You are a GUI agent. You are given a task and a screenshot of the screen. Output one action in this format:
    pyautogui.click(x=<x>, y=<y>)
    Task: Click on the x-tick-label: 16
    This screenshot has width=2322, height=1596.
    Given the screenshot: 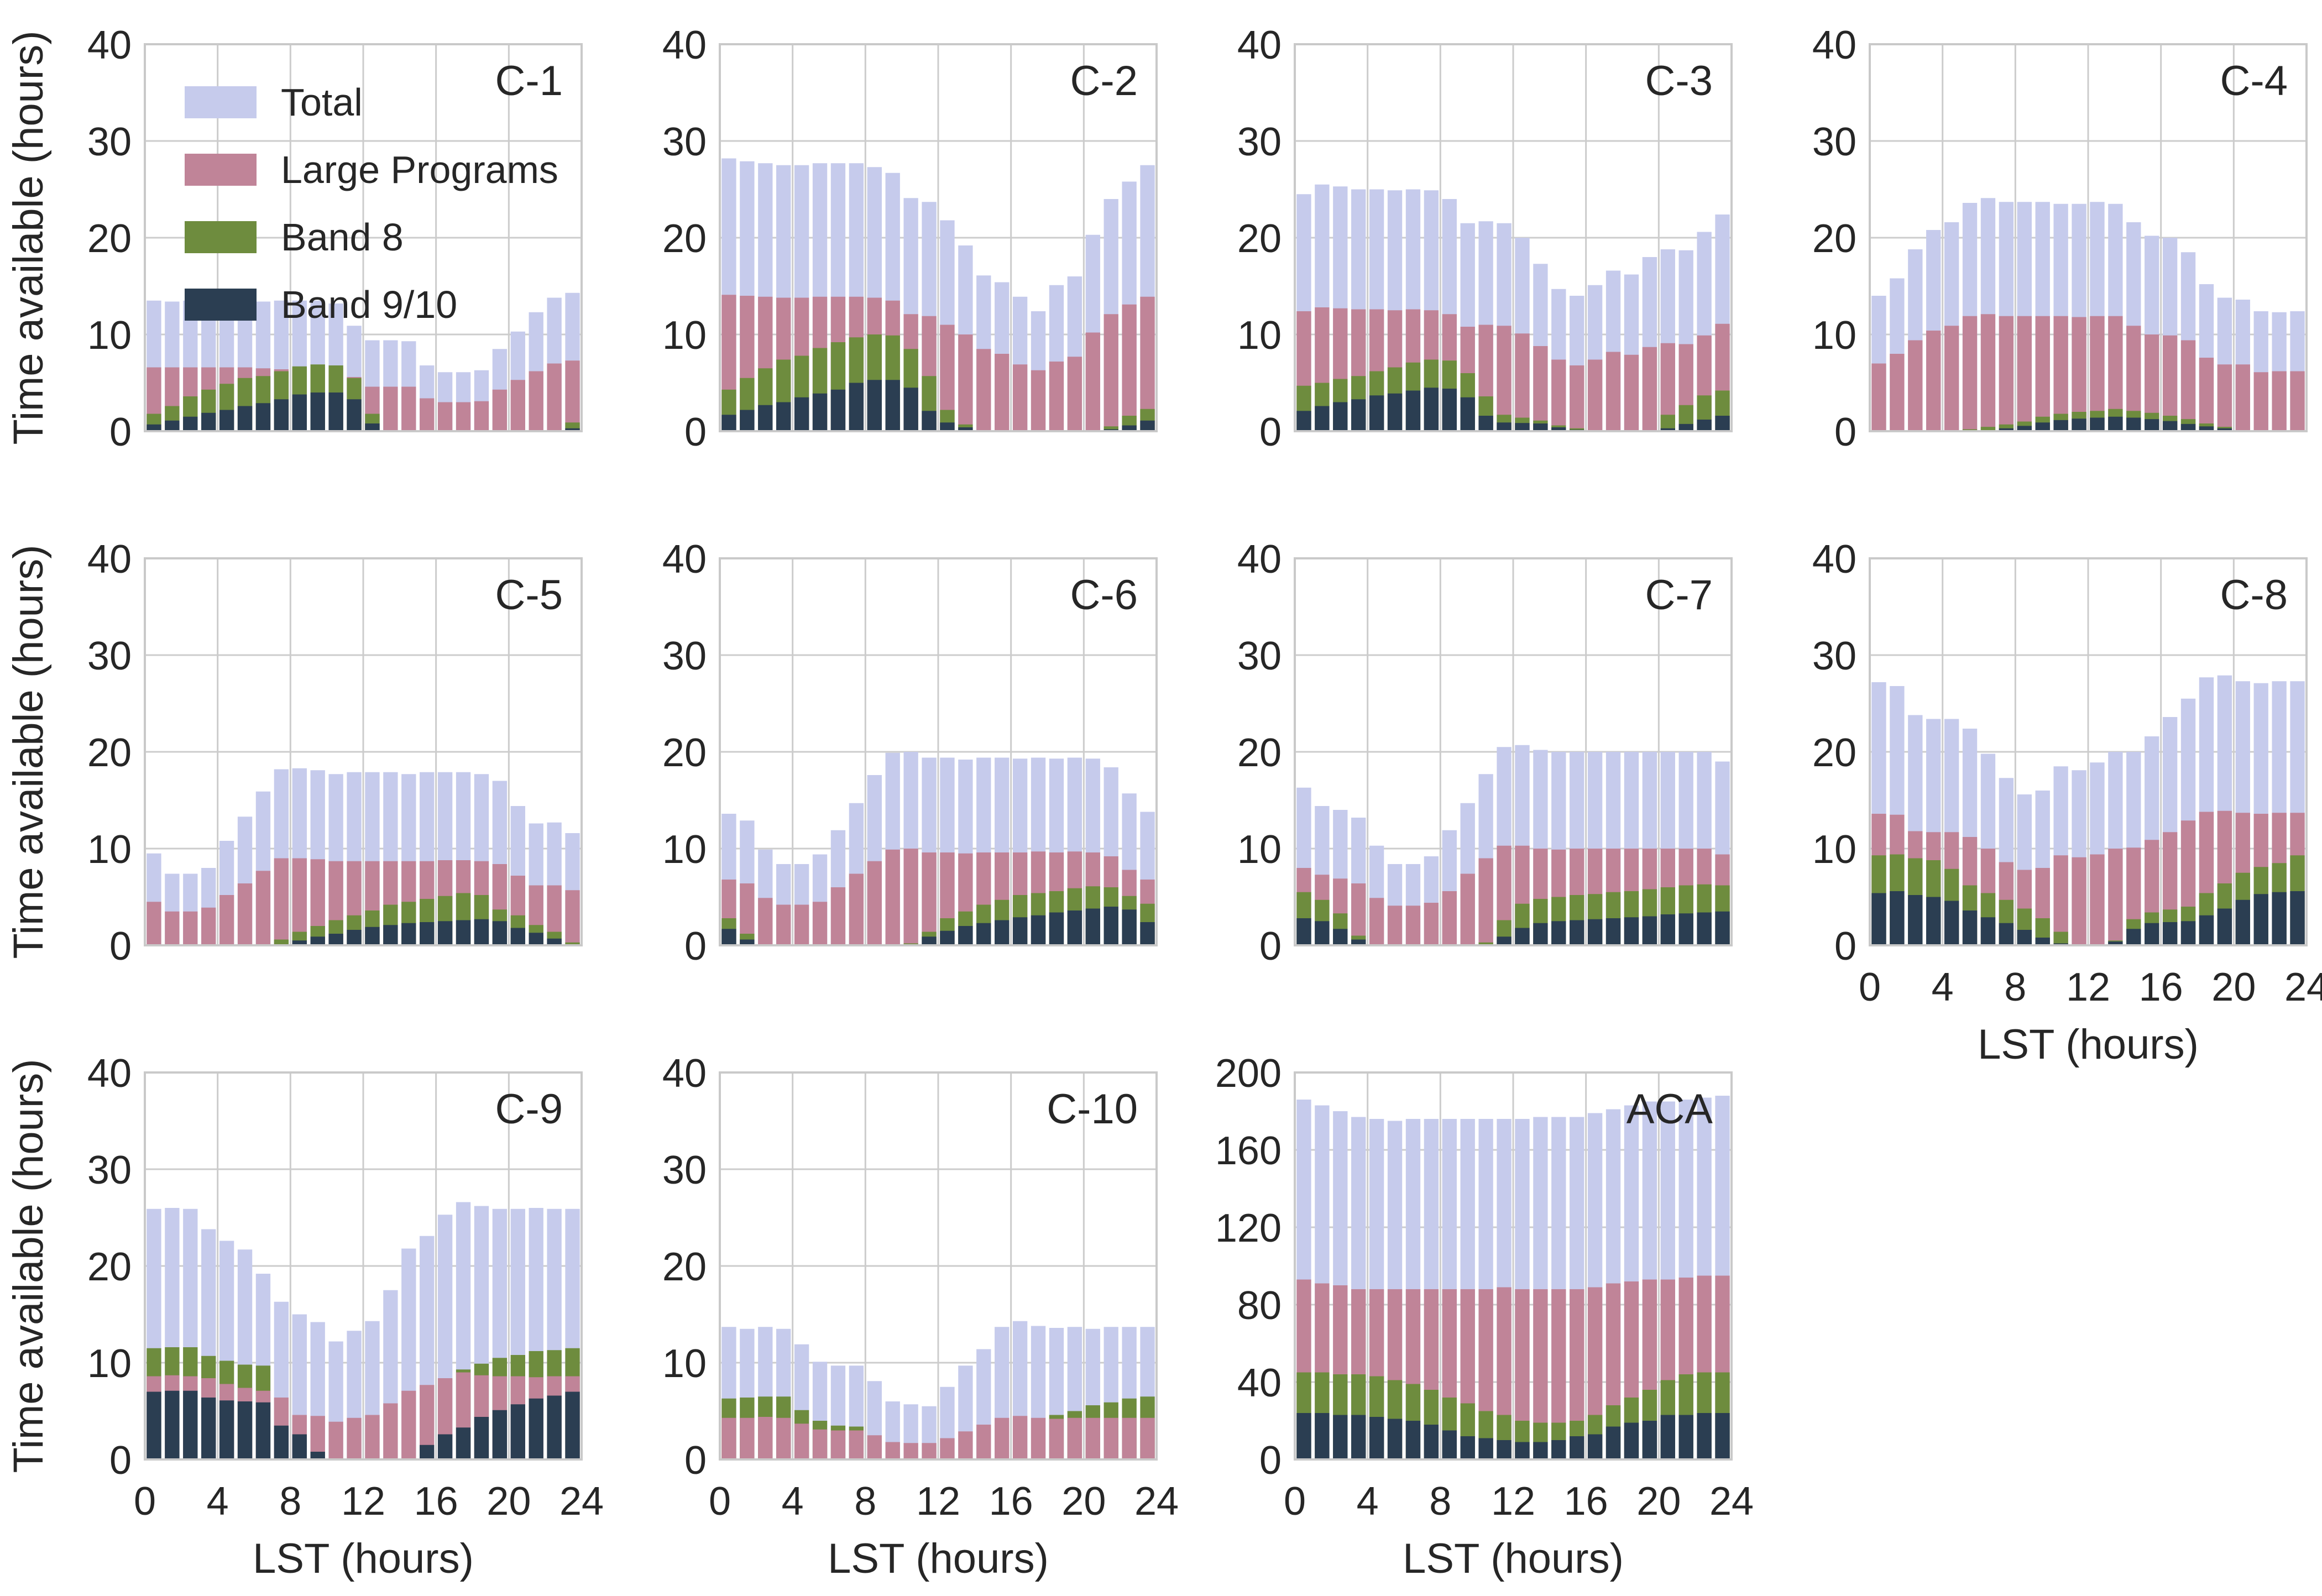 What is the action you would take?
    pyautogui.click(x=2161, y=987)
    